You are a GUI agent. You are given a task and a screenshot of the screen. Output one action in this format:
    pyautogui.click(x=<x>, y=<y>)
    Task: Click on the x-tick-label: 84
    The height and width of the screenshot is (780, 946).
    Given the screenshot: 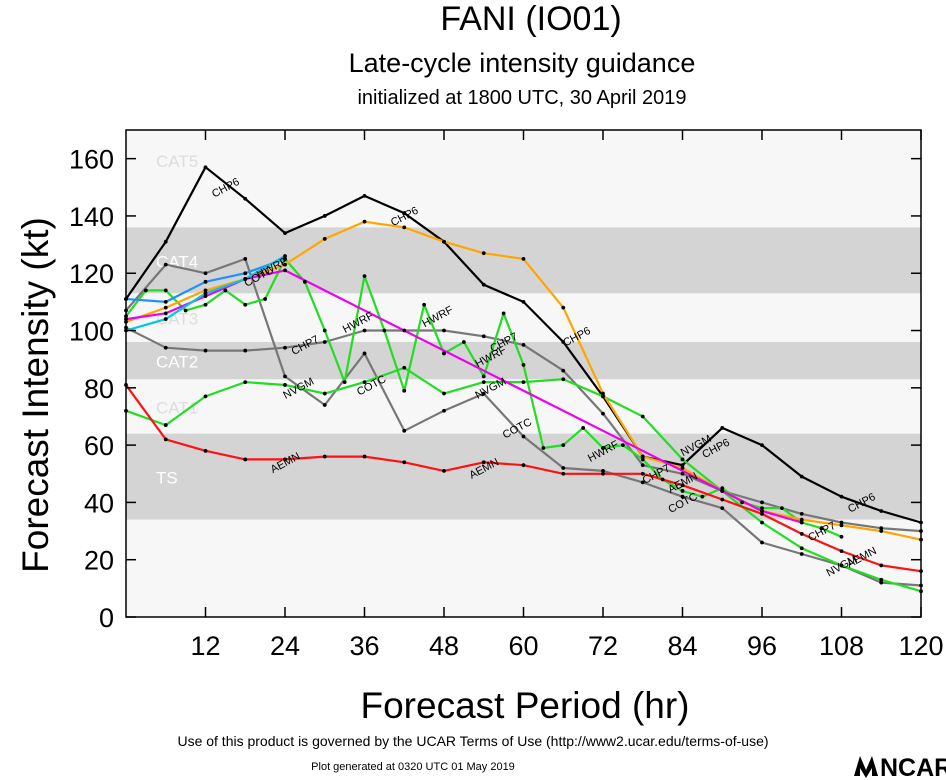 What is the action you would take?
    pyautogui.click(x=682, y=646)
    